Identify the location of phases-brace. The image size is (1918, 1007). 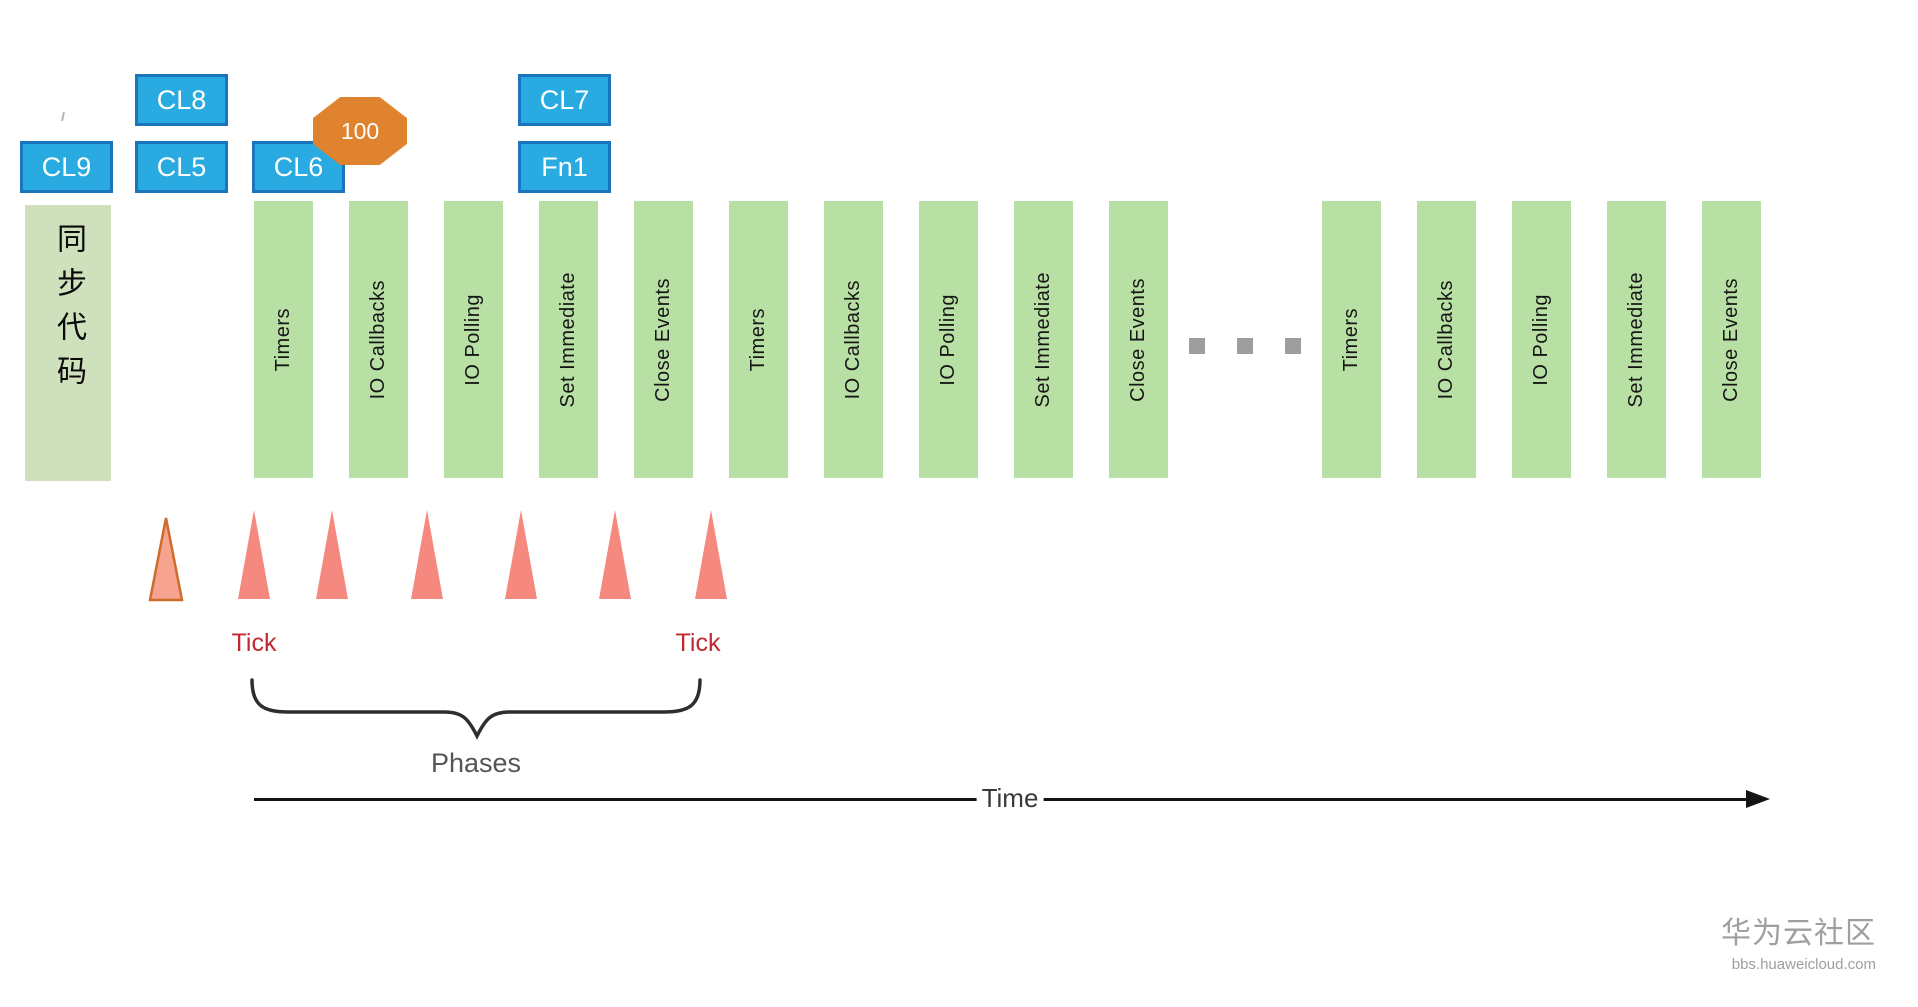
(476, 709).